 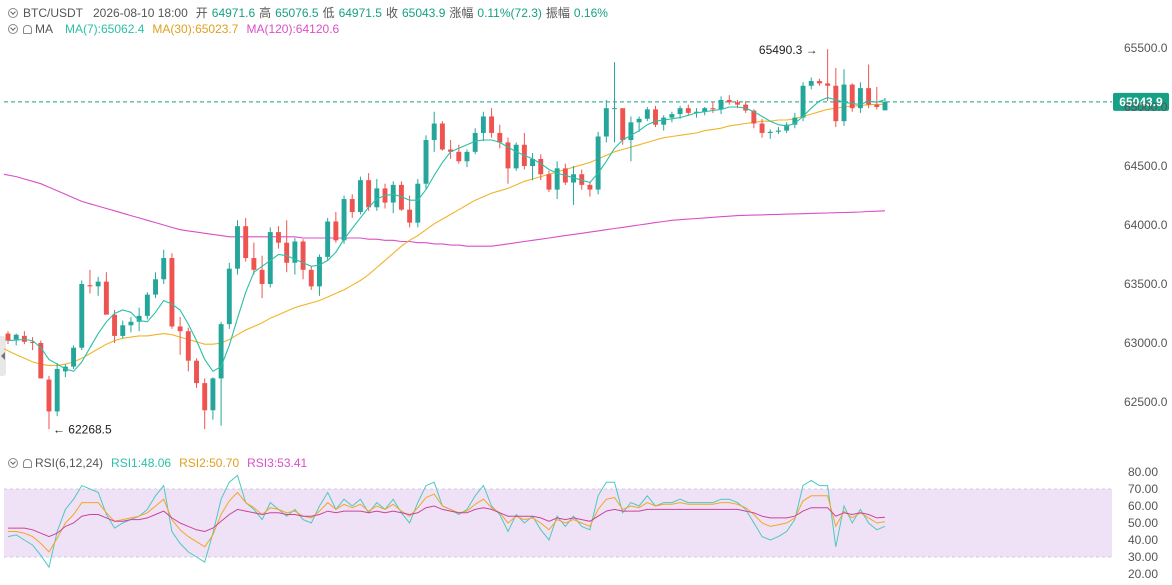 I want to click on rsi-tick-label: 80.00, so click(x=1143, y=472).